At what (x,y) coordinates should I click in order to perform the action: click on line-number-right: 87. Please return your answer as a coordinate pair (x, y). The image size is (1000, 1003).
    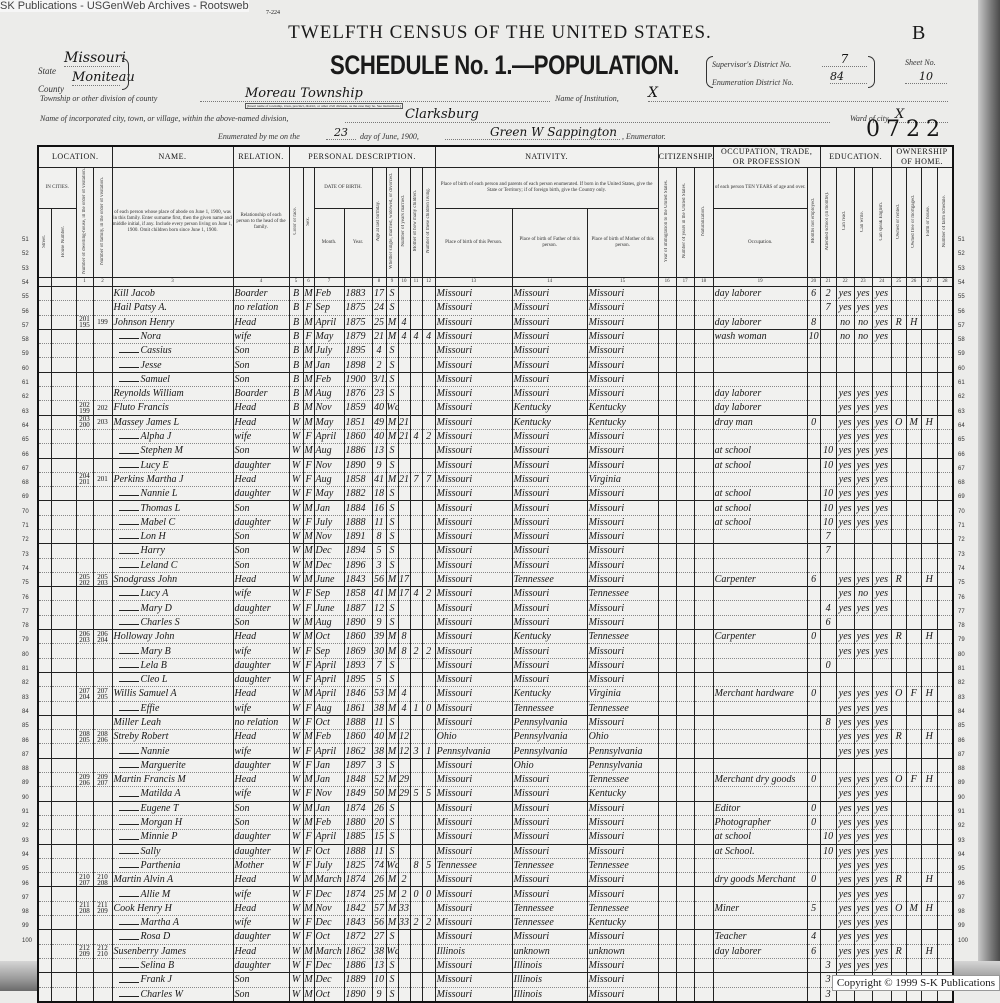
    Looking at the image, I should click on (961, 754).